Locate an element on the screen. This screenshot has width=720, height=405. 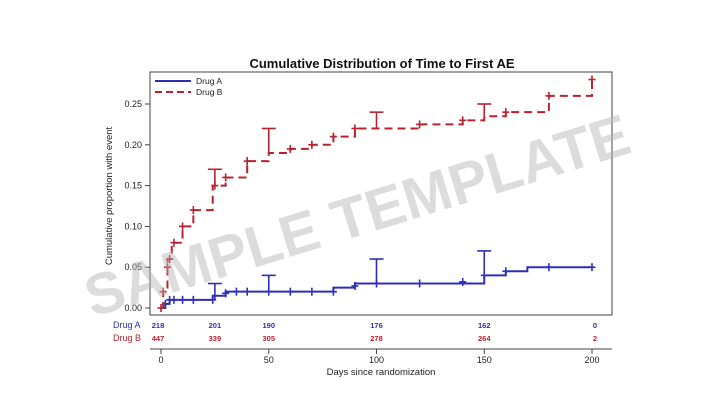
y-tick-label: 0.05 is located at coordinates (133, 267).